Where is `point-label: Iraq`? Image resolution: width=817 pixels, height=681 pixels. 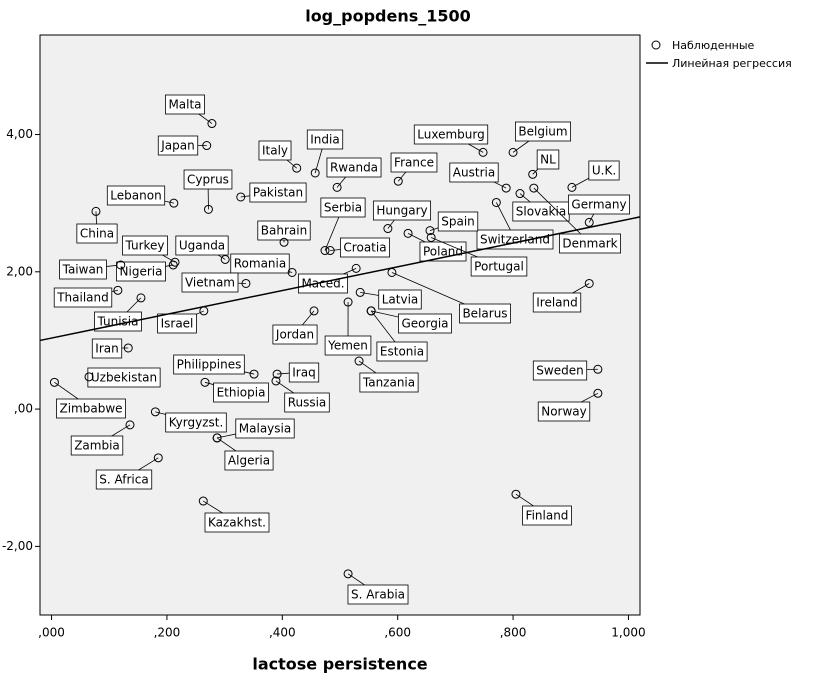
point-label: Iraq is located at coordinates (303, 373).